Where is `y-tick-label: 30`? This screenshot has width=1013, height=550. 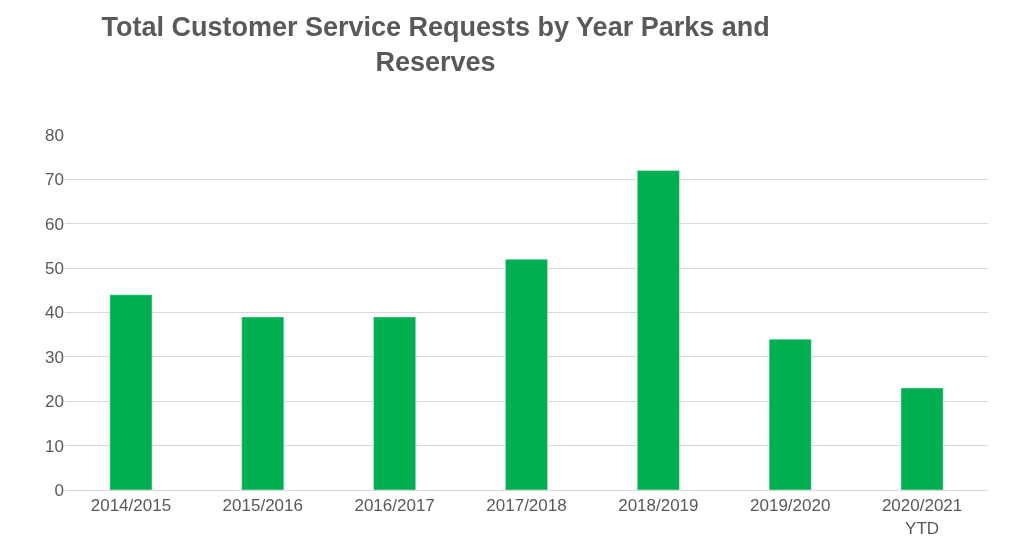
y-tick-label: 30 is located at coordinates (54, 357).